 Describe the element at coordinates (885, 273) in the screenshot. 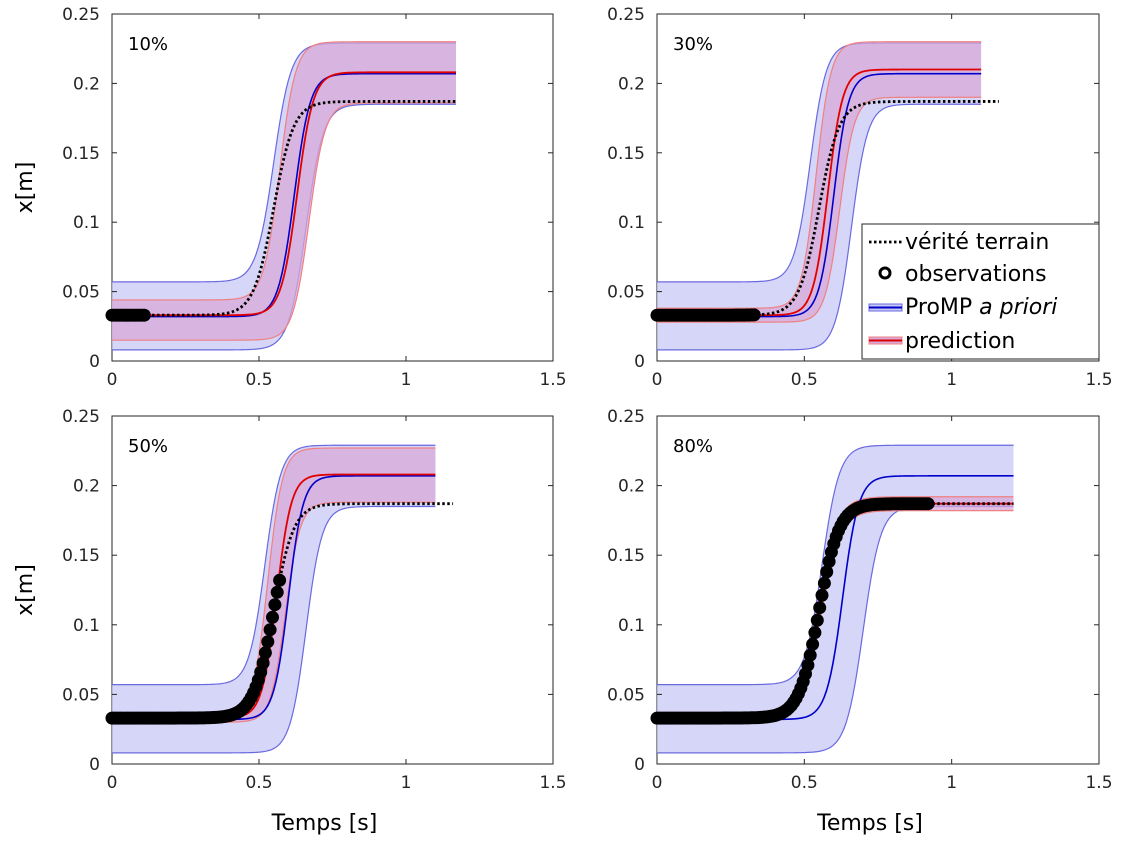

I see `legend-observation-swatch` at that location.